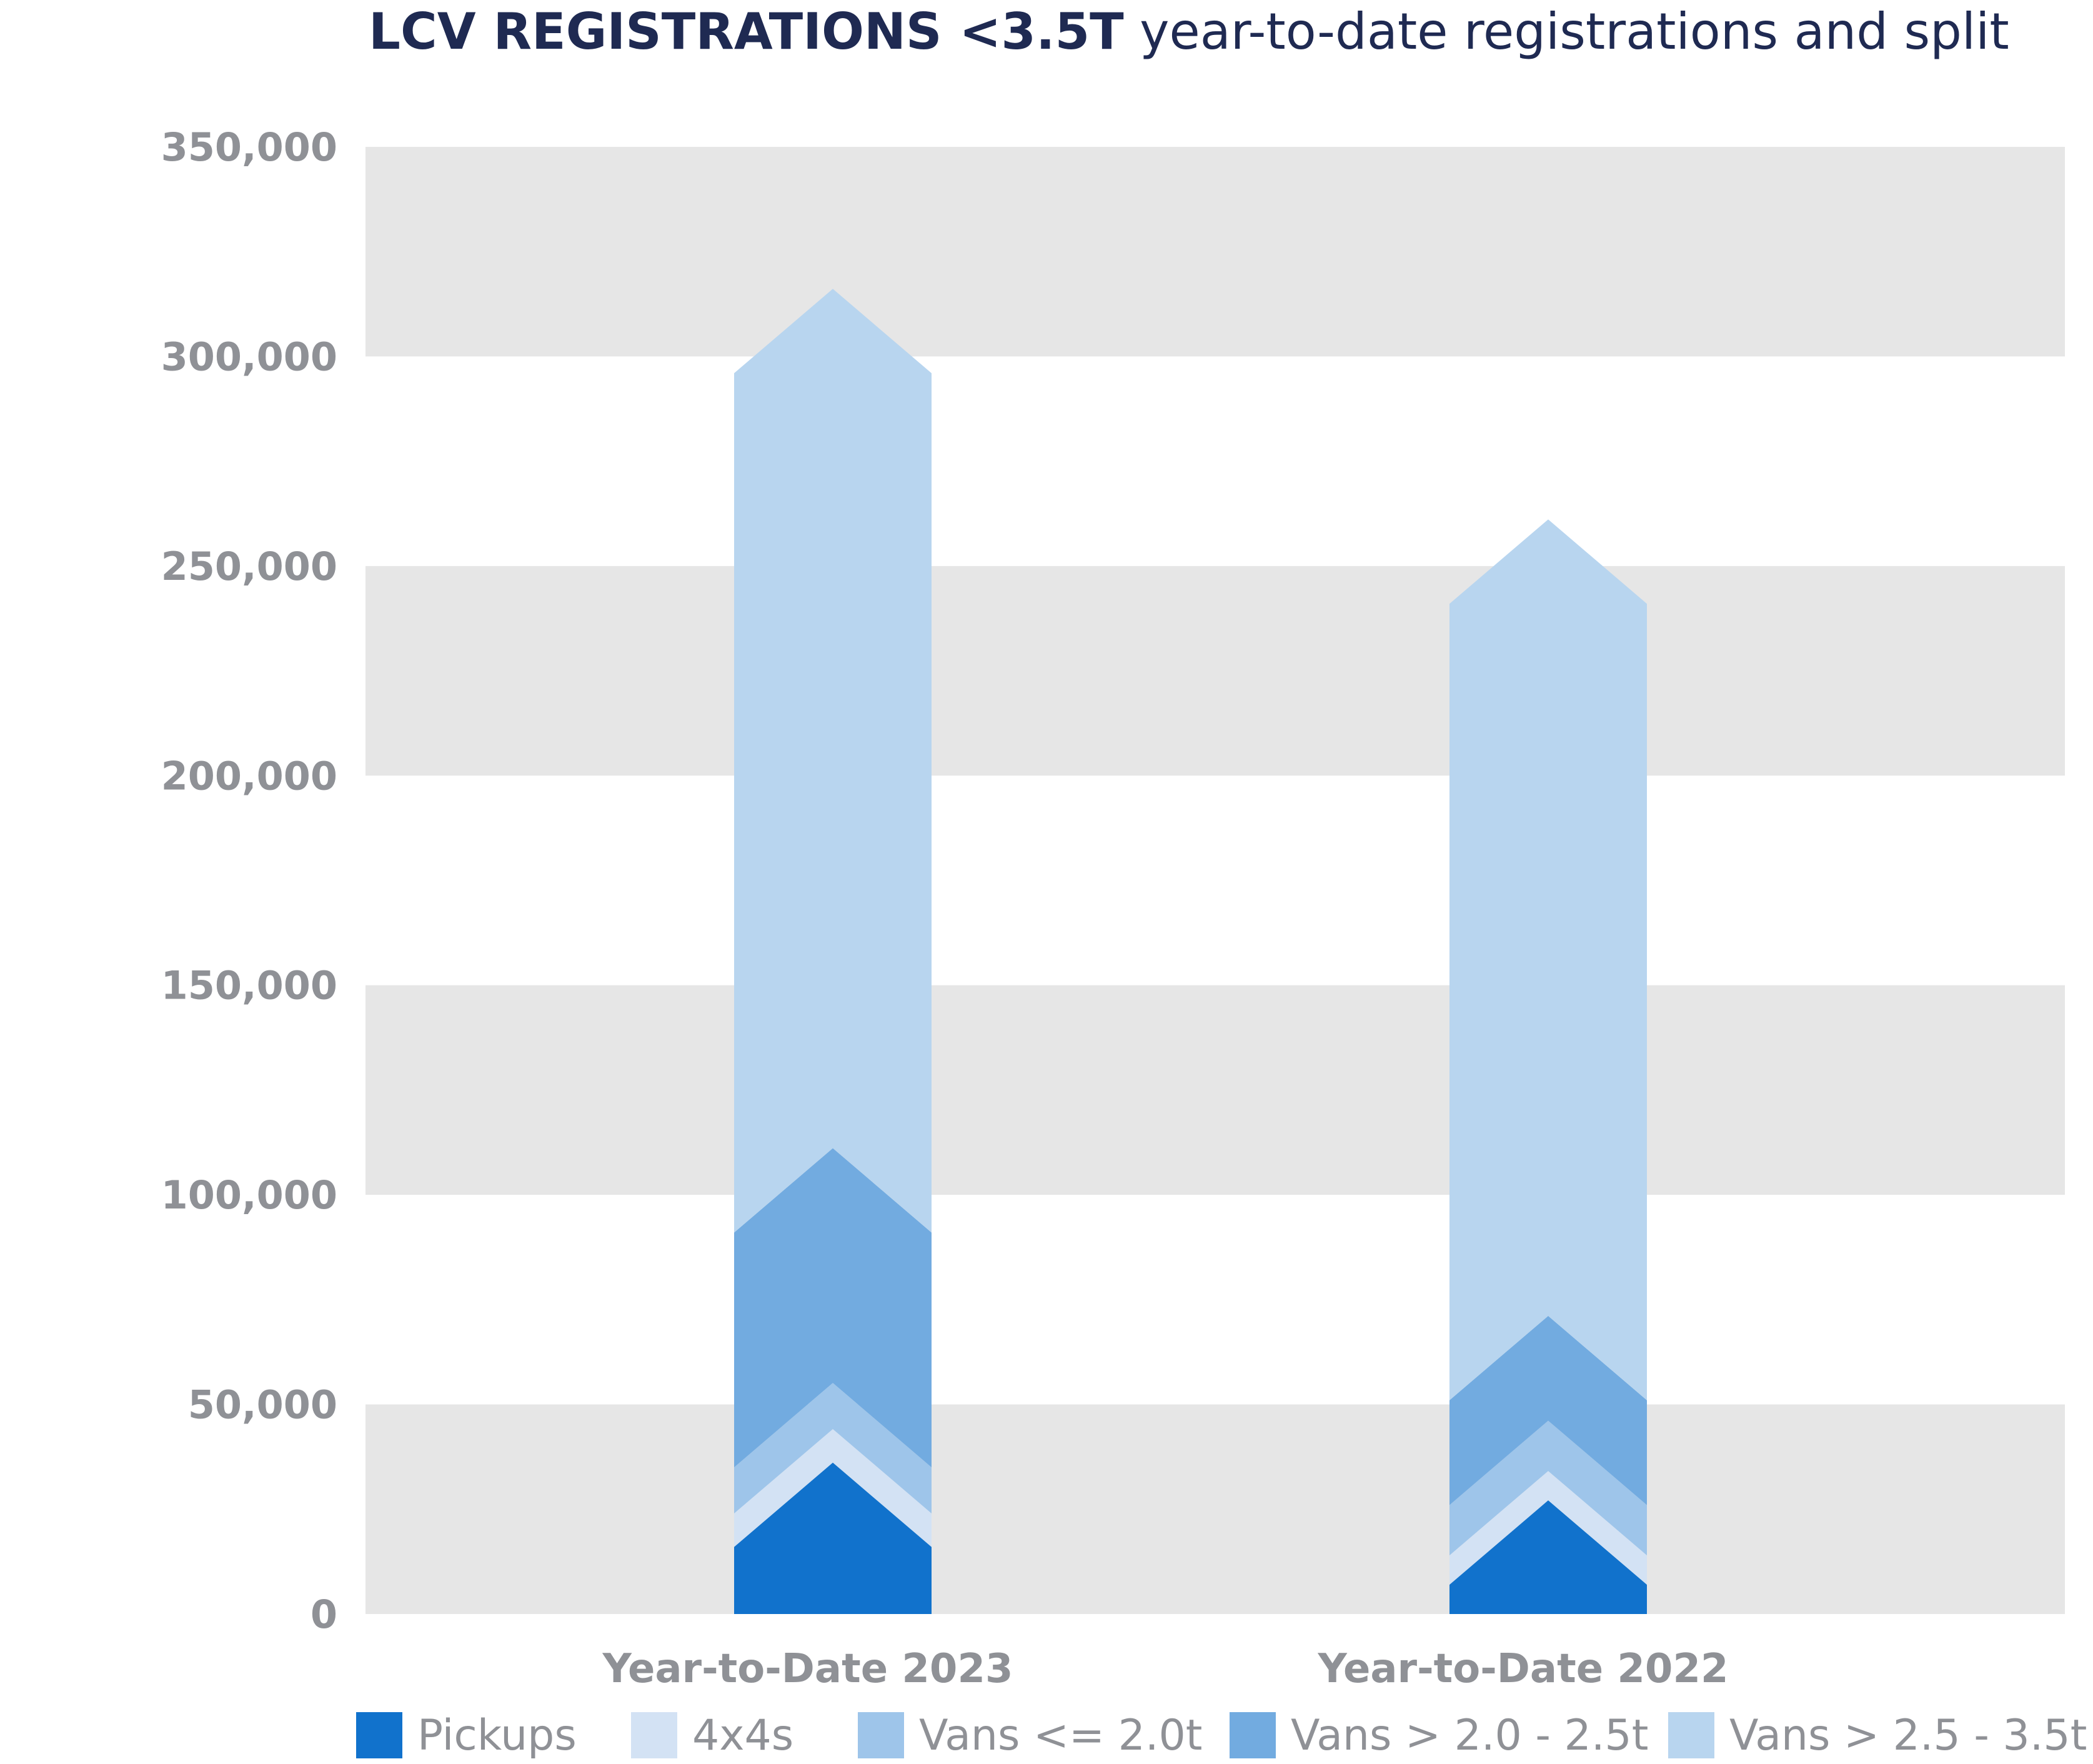  What do you see at coordinates (1566, 31) in the screenshot?
I see `chart-title-rest: year-to-date registrations and split` at bounding box center [1566, 31].